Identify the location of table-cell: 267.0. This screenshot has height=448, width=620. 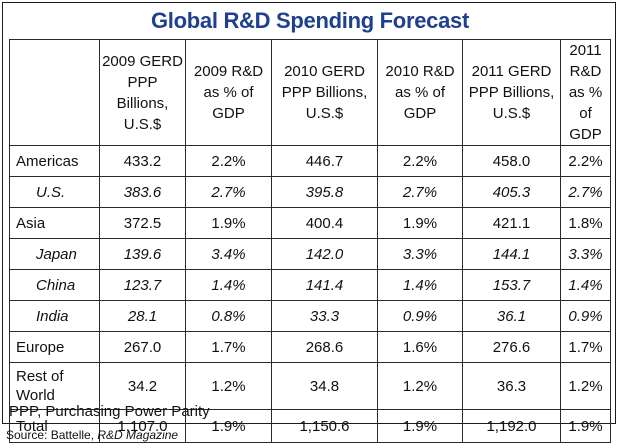
(142, 347).